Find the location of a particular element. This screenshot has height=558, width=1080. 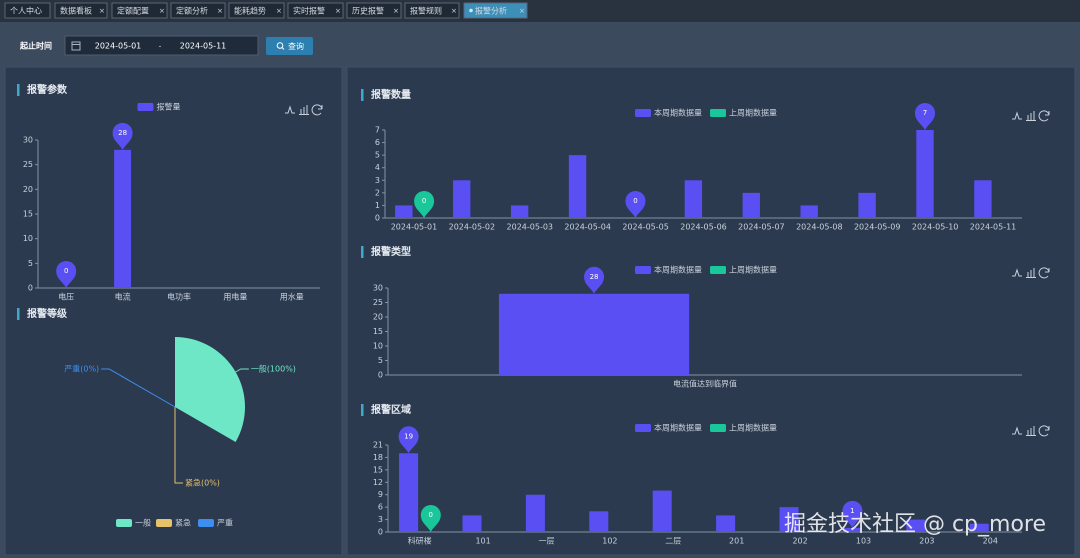

x-tick-label: 2024-05-04 is located at coordinates (587, 227).